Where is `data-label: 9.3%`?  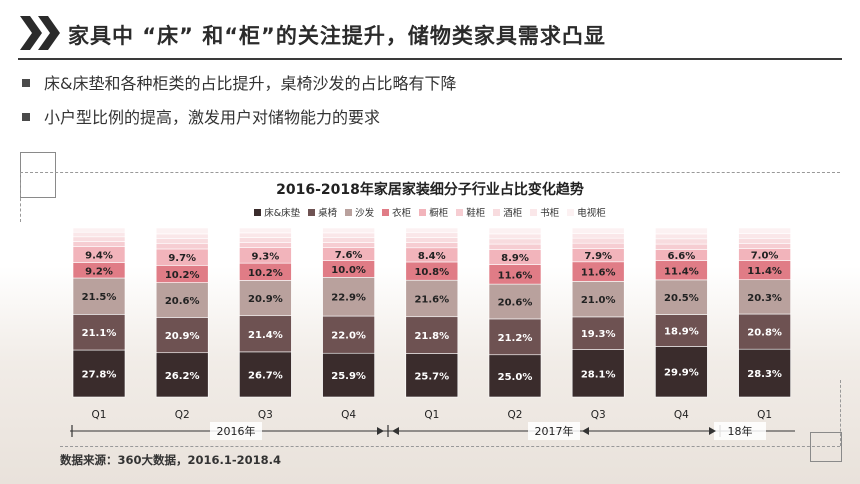
data-label: 9.3% is located at coordinates (266, 256).